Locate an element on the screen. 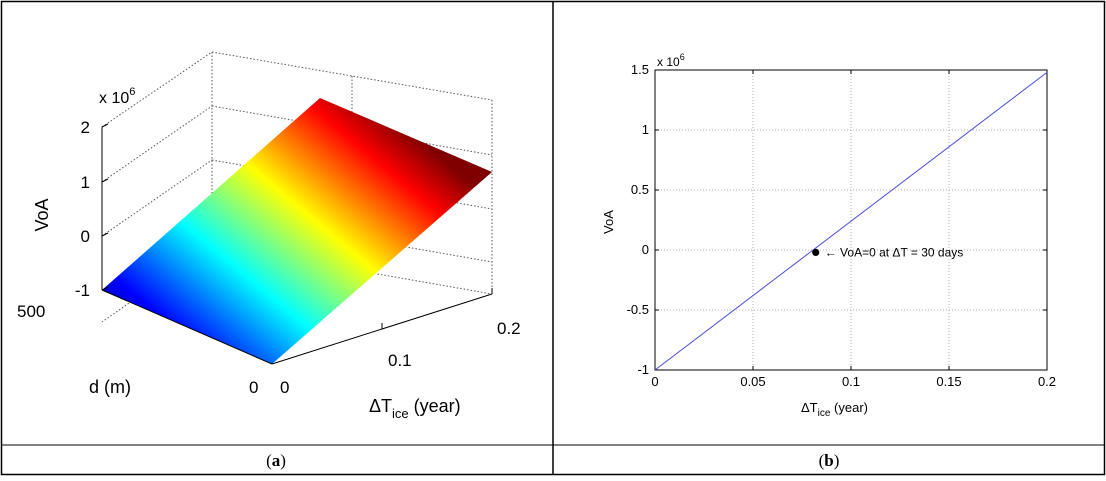 Image resolution: width=1106 pixels, height=481 pixels. y-tick-labels: -1 -0.5 0 0.5 1 1.5 is located at coordinates (638, 219).